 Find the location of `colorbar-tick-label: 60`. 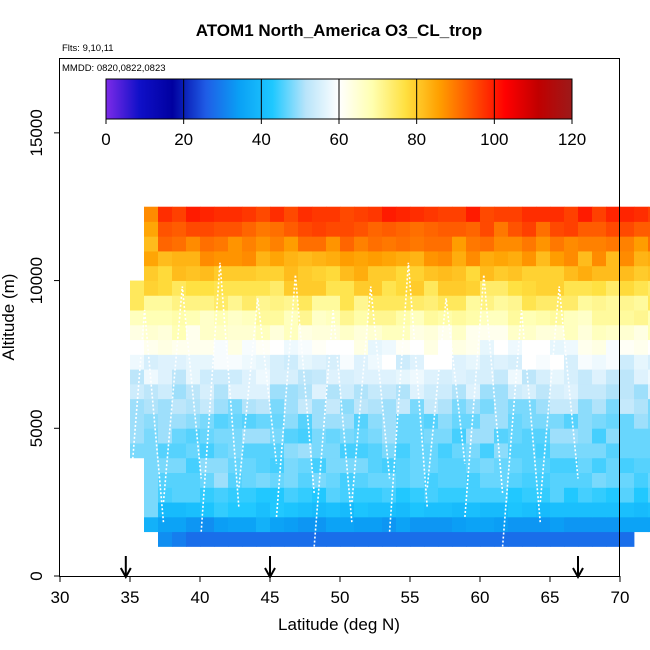

colorbar-tick-label: 60 is located at coordinates (339, 139).